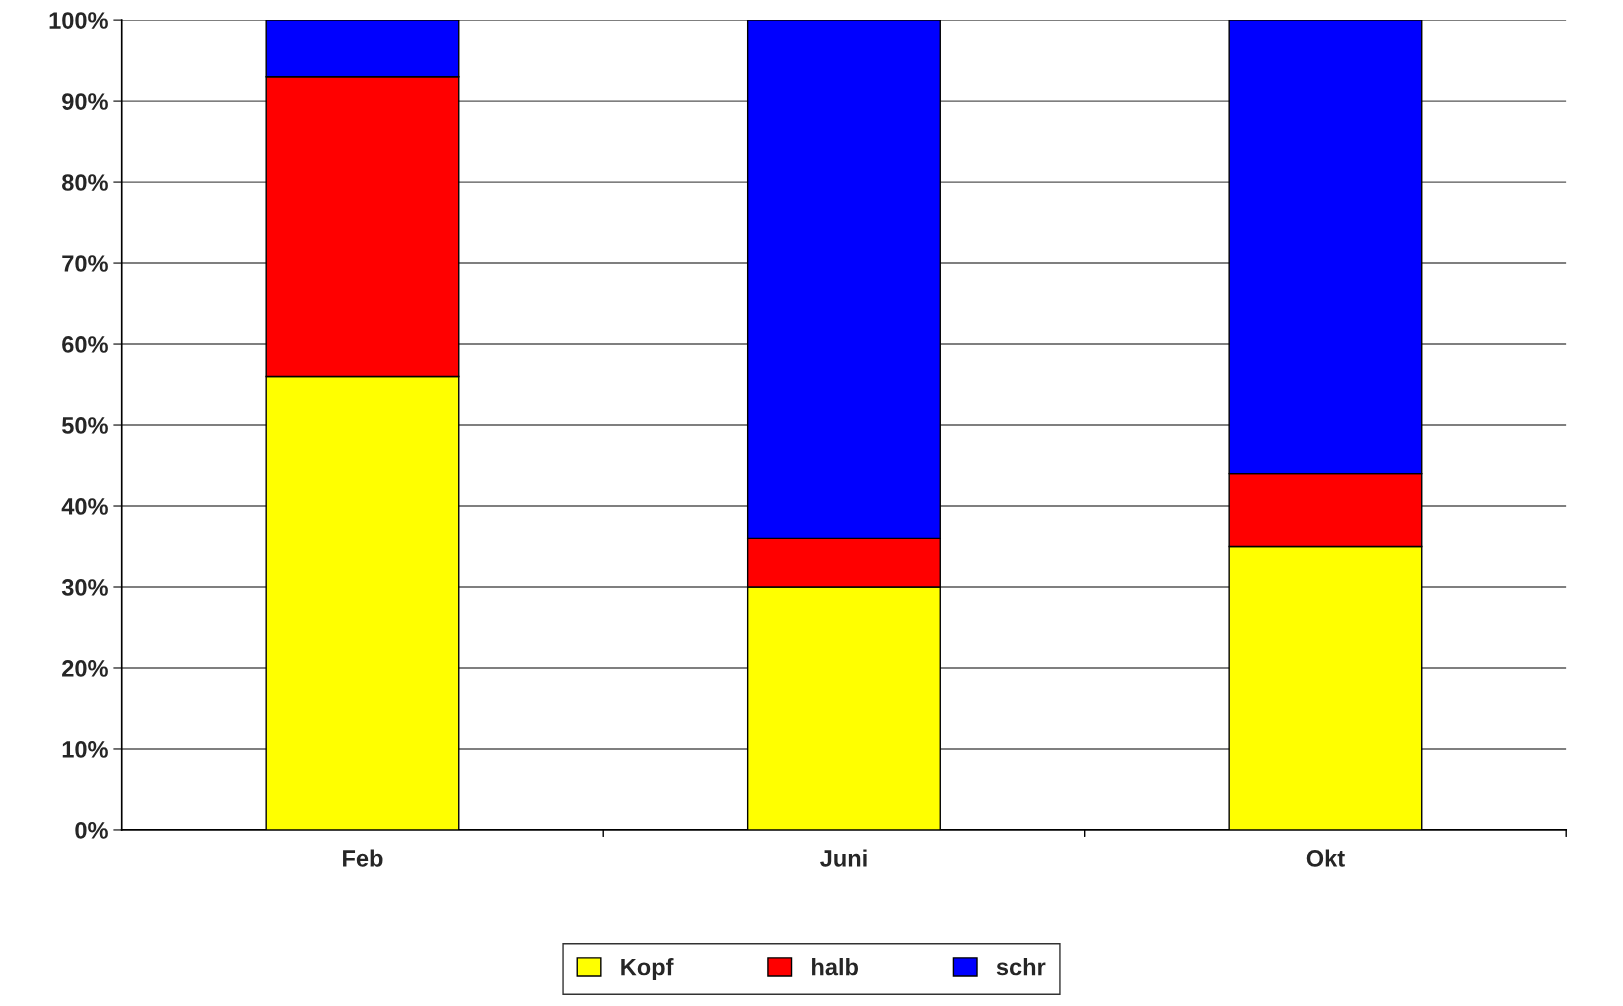 This screenshot has height=1006, width=1623. What do you see at coordinates (85, 425) in the screenshot?
I see `y-tick-label: 50%` at bounding box center [85, 425].